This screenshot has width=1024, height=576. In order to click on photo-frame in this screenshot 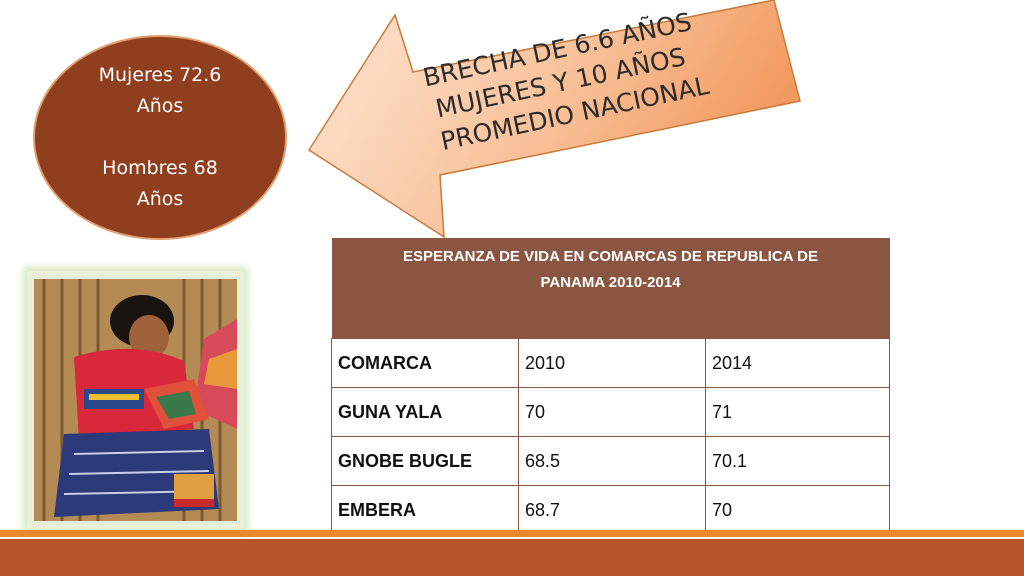, I will do `click(135, 400)`.